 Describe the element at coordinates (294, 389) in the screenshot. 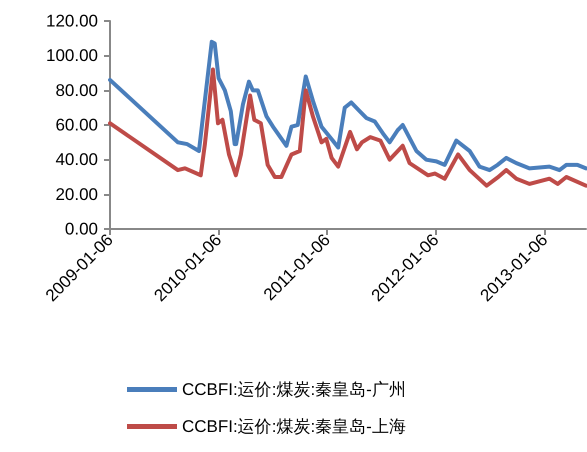

I see `legend-label: CCBFI:运价:煤炭:秦皇岛-广州` at that location.